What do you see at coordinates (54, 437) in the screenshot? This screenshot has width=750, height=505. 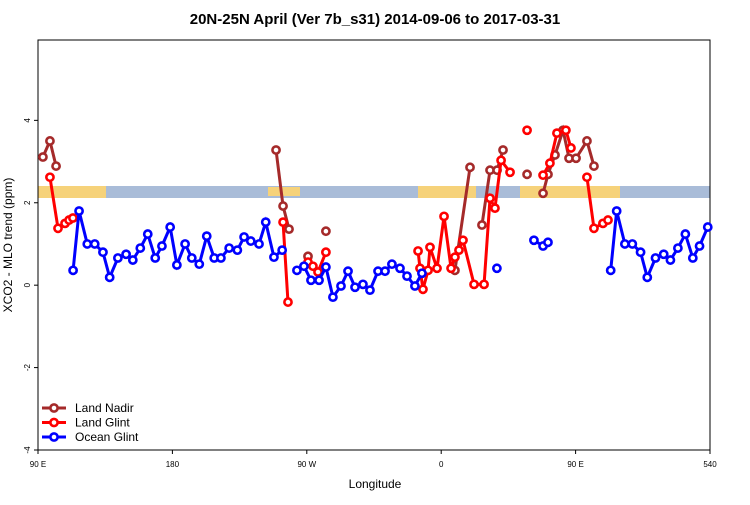 I see `legend-marker` at bounding box center [54, 437].